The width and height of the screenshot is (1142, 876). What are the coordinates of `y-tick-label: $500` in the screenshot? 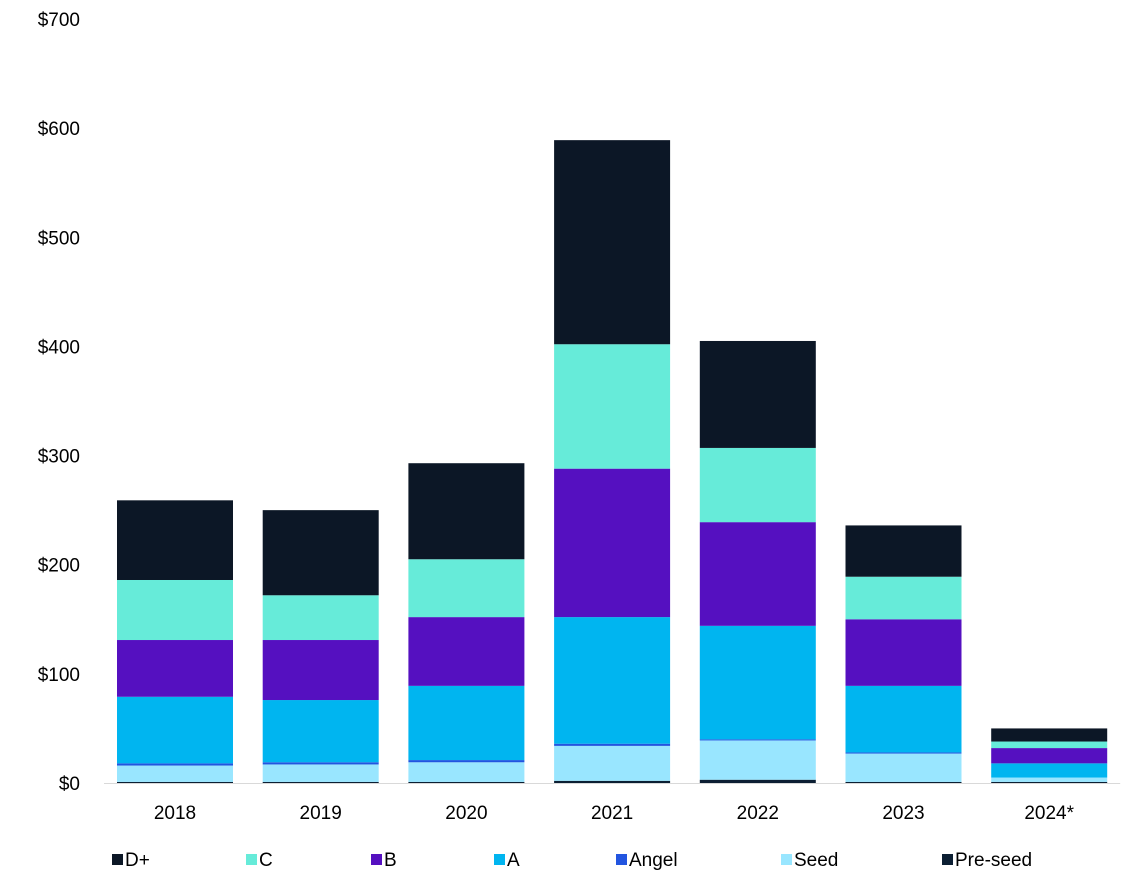 It's located at (59, 238).